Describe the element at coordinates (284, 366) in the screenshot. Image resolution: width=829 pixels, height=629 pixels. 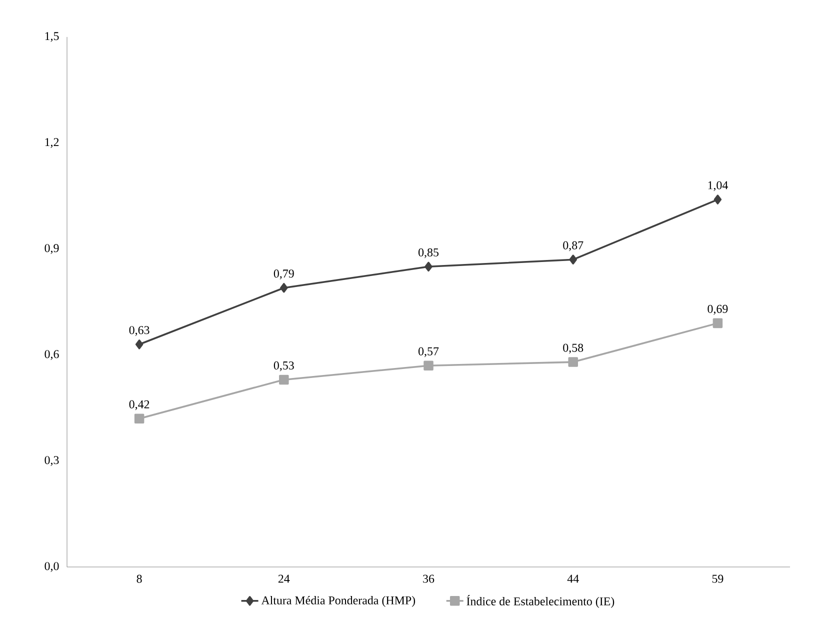
I see `data-label: 0,53` at that location.